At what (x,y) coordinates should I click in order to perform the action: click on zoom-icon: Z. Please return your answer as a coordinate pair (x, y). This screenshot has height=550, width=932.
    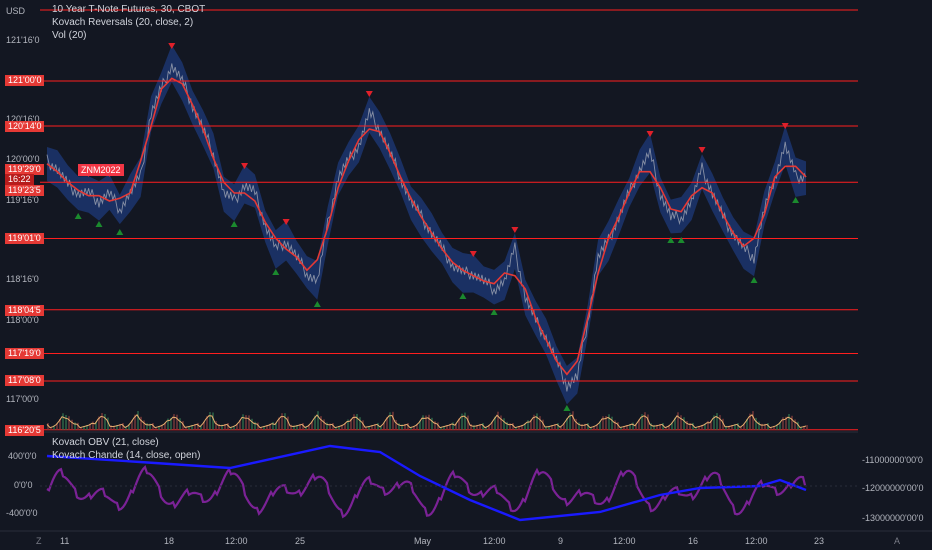
    Looking at the image, I should click on (39, 541).